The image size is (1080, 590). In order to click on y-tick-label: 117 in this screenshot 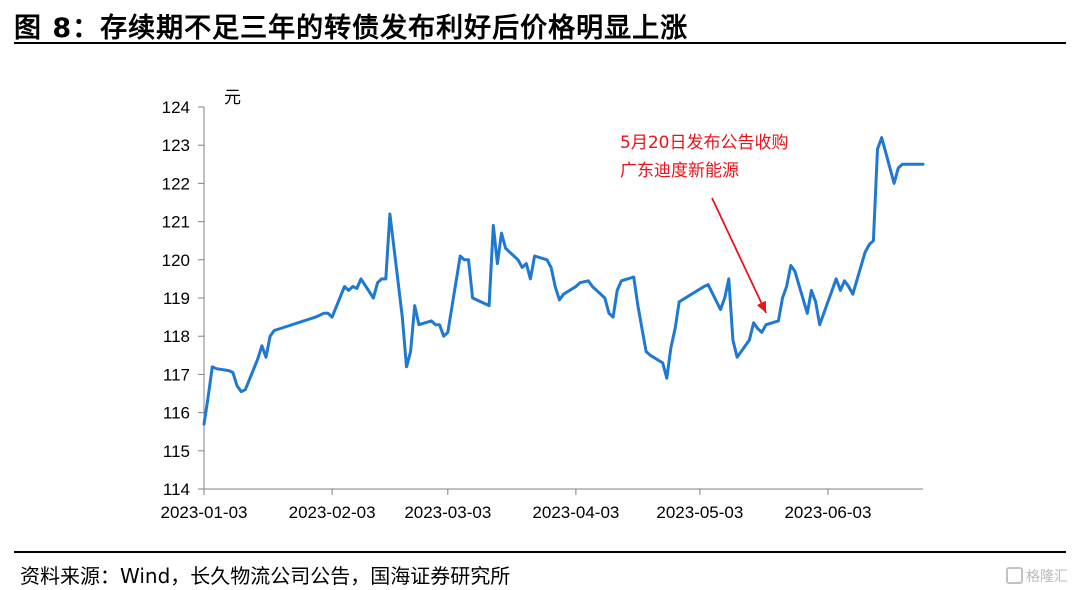, I will do `click(176, 374)`.